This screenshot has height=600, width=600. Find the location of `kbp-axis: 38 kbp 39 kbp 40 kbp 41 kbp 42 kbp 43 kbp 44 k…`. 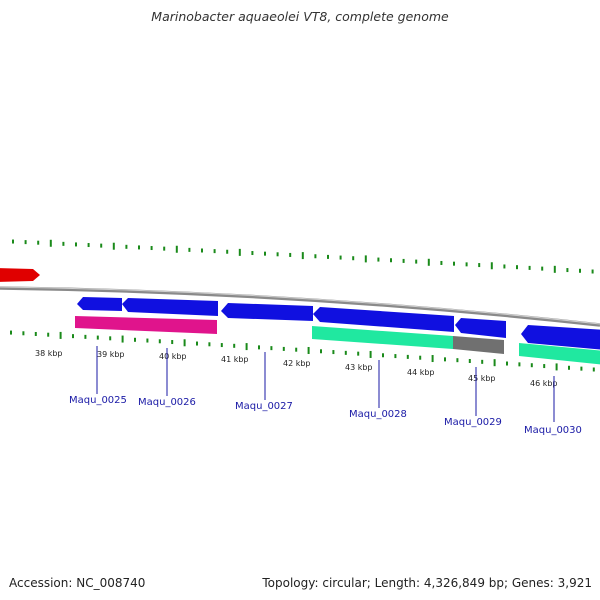

kbp-axis: 38 kbp 39 kbp 40 kbp 41 kbp 42 kbp 43 kbp 44 k… is located at coordinates (296, 368).